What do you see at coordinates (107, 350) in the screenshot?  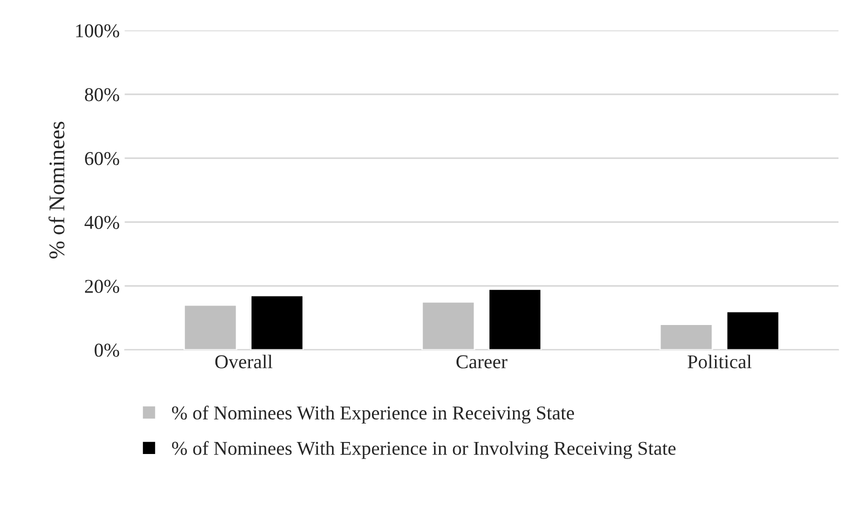 I see `y-tick-label: 0%` at bounding box center [107, 350].